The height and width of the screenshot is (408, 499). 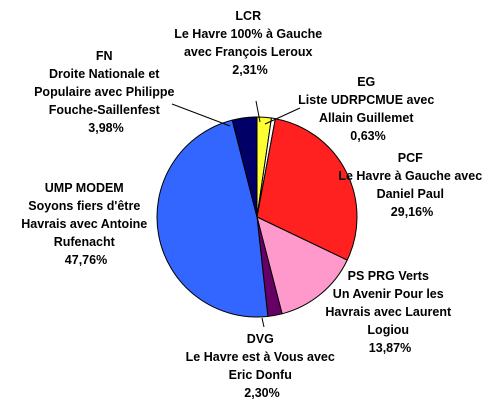 I want to click on pie-slice-pcf, so click(x=307, y=189).